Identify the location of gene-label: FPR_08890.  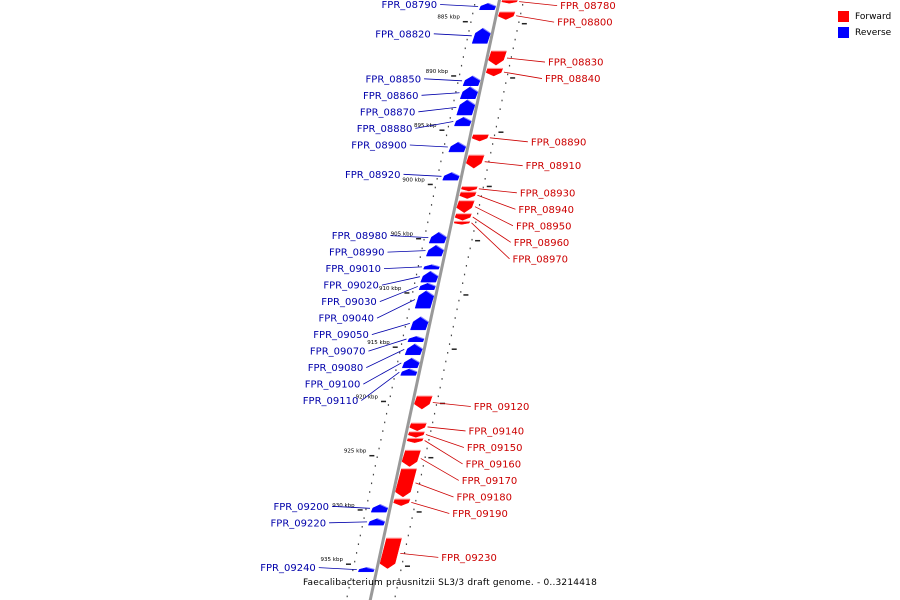
(559, 142).